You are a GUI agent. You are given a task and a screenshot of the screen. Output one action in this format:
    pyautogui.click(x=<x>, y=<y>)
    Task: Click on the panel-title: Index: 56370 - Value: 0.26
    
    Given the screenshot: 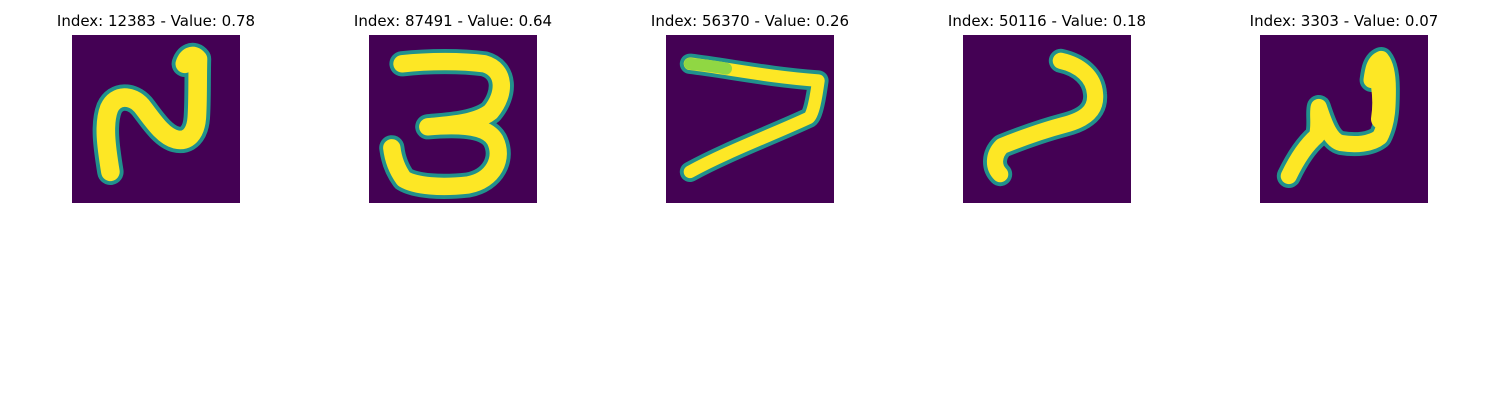 What is the action you would take?
    pyautogui.click(x=750, y=21)
    